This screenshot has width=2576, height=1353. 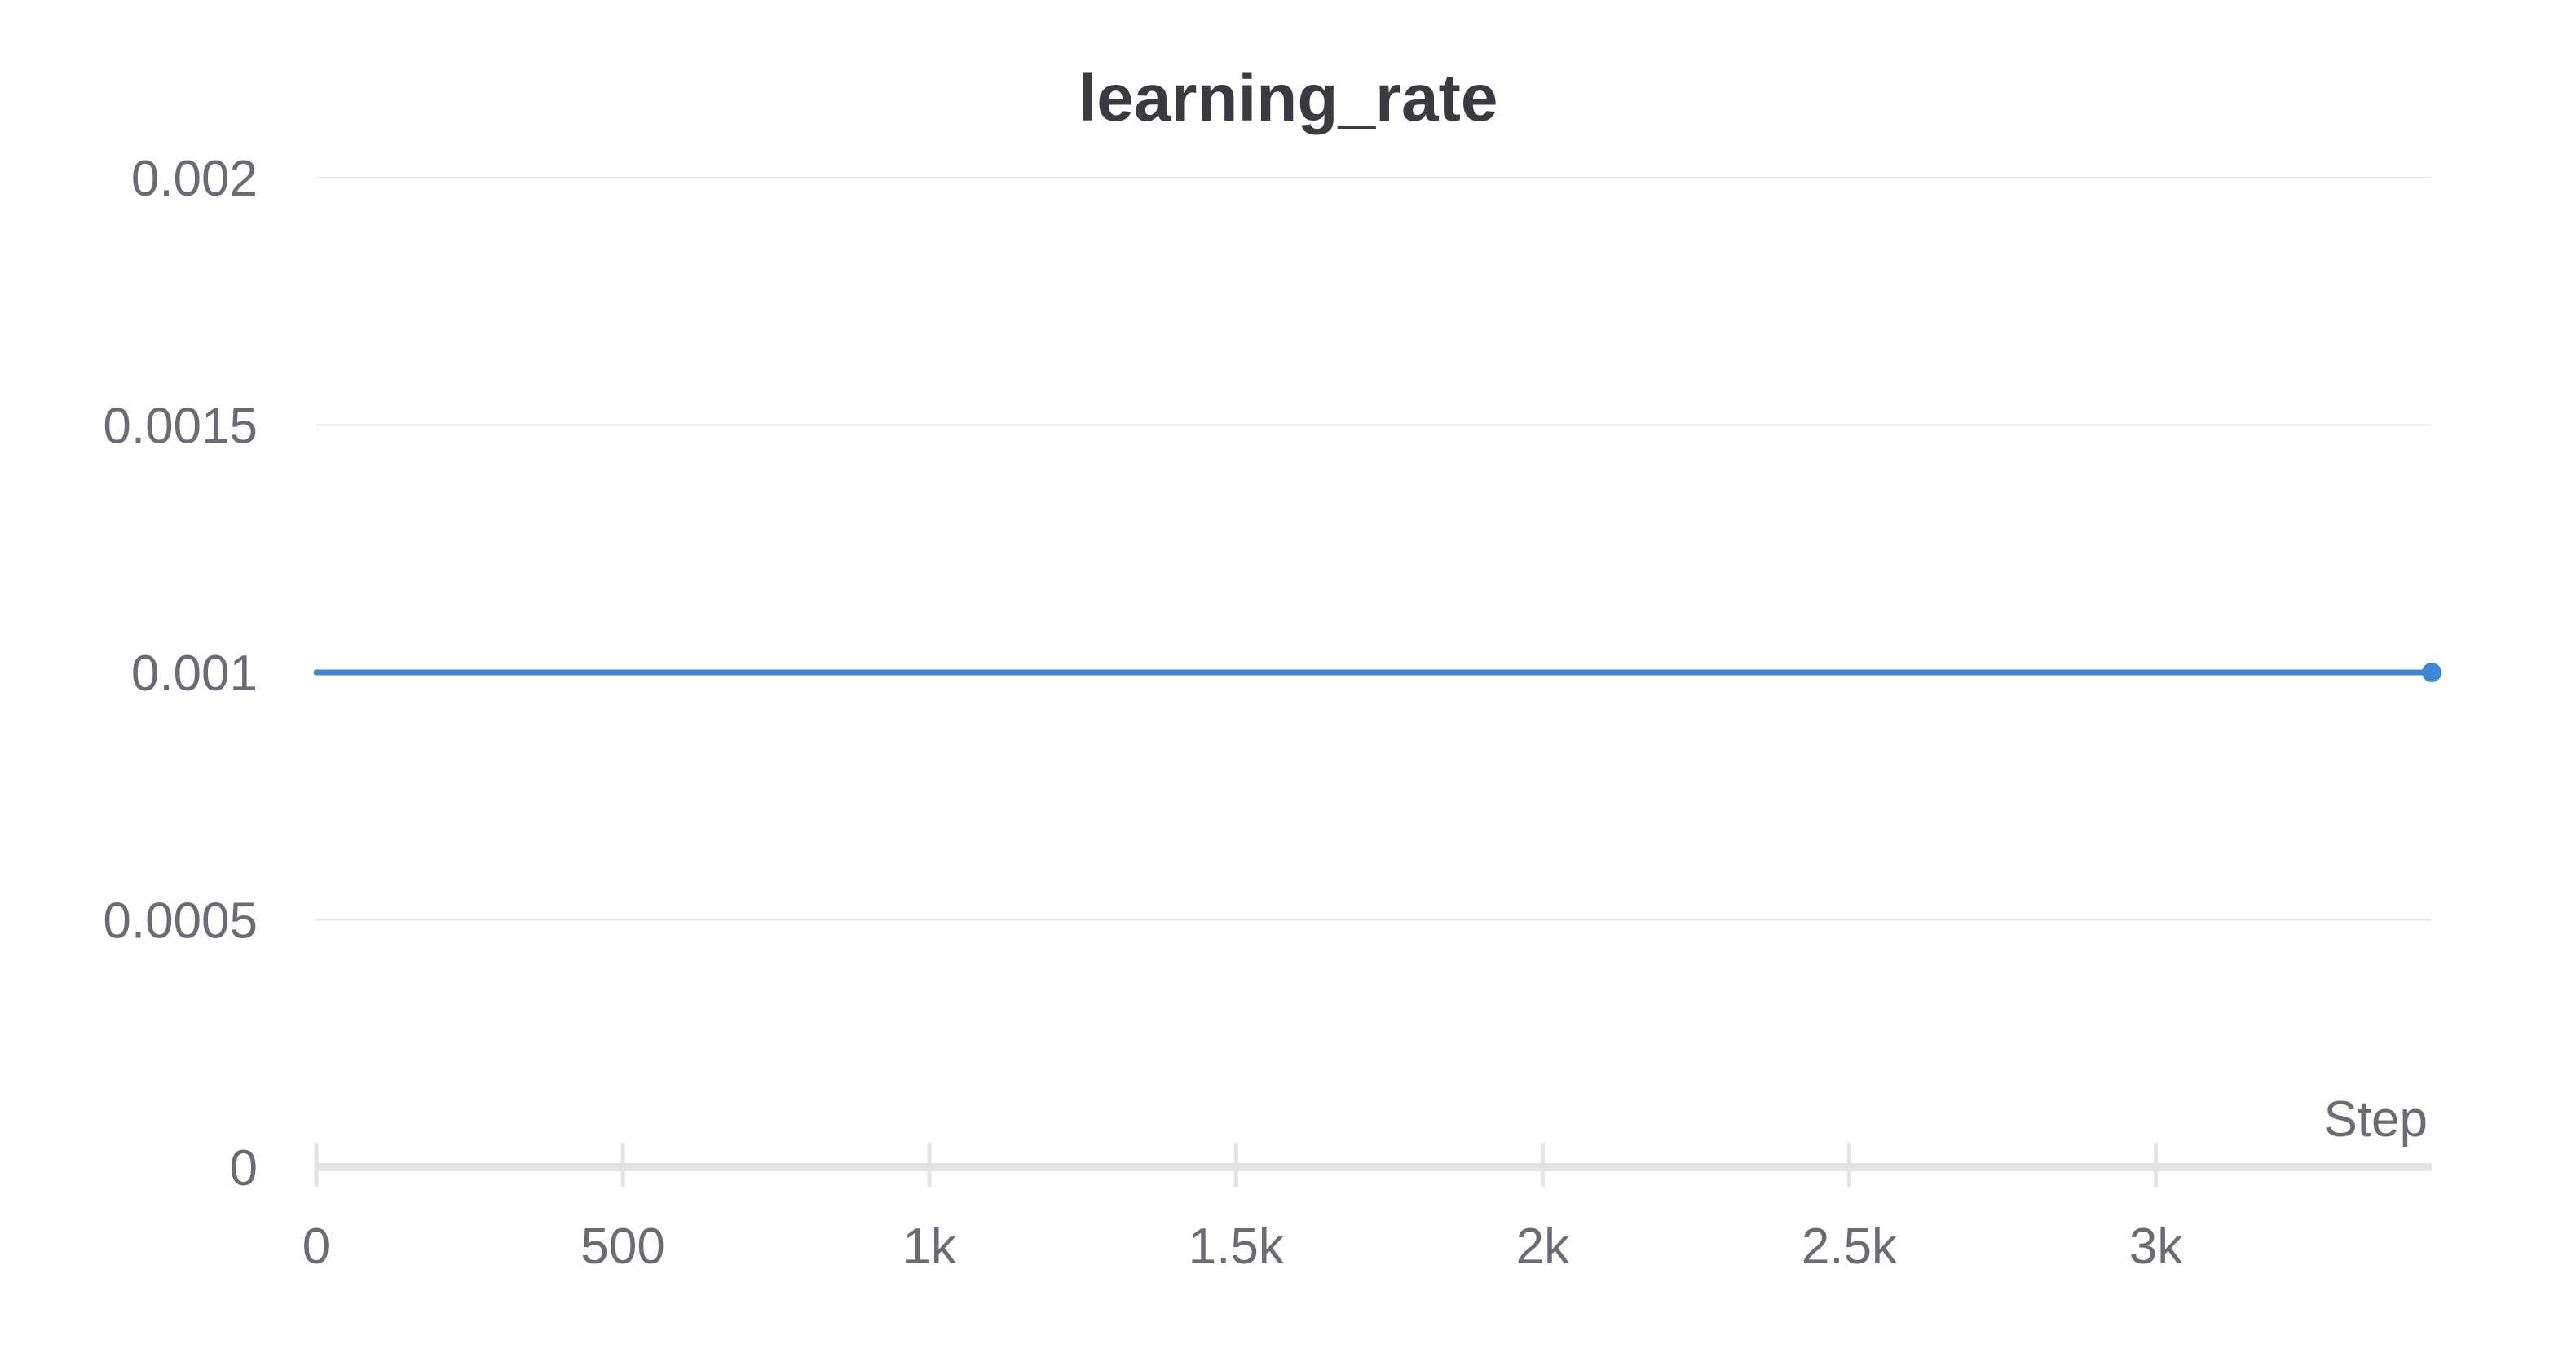 What do you see at coordinates (1543, 1247) in the screenshot?
I see `x-tick-label: 2k` at bounding box center [1543, 1247].